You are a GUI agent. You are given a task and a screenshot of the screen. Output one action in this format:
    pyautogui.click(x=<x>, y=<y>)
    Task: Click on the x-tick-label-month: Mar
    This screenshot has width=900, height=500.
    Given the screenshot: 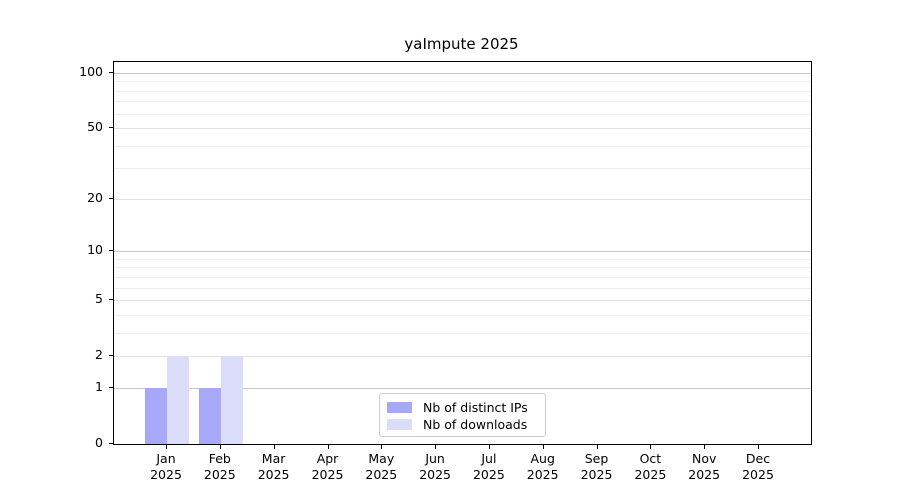 What is the action you would take?
    pyautogui.click(x=273, y=458)
    